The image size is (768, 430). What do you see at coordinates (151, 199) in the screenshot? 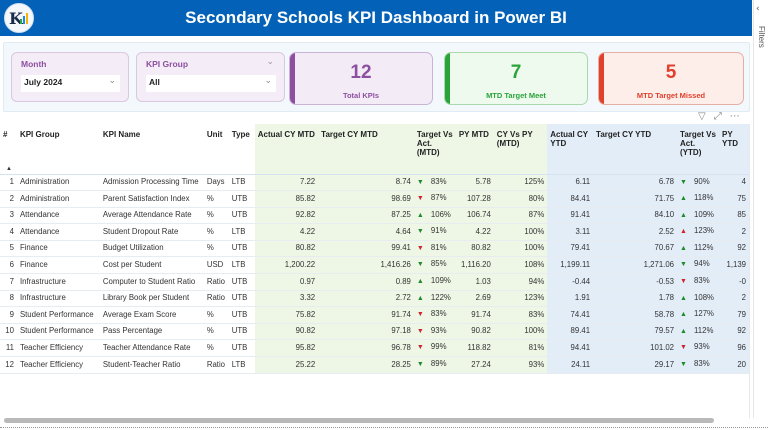
I see `kpi-name-cell: Parent Satisfaction Index` at bounding box center [151, 199].